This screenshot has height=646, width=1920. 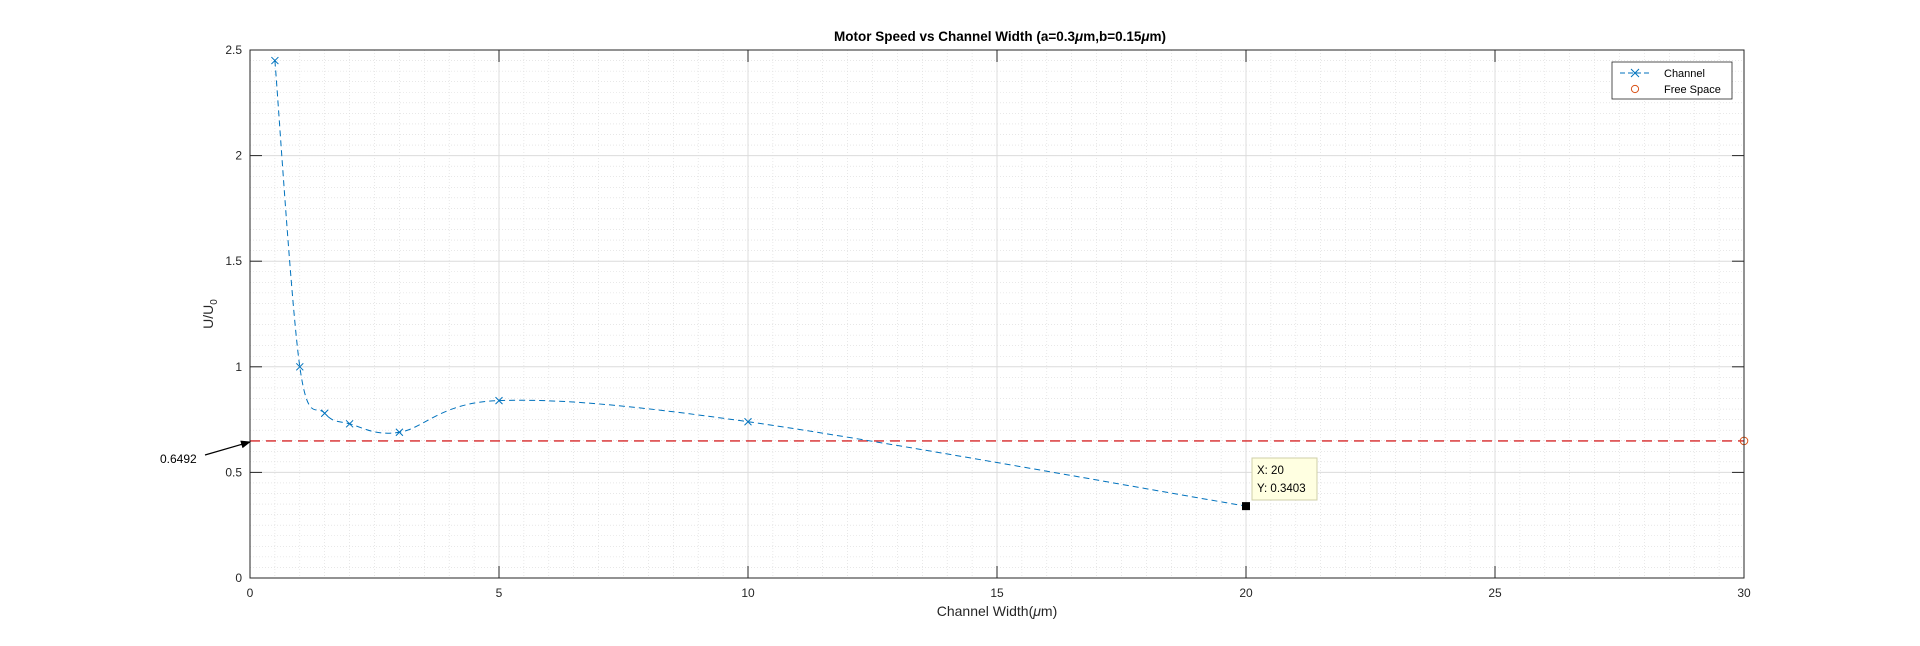 I want to click on x-tick-label: 15, so click(x=997, y=593).